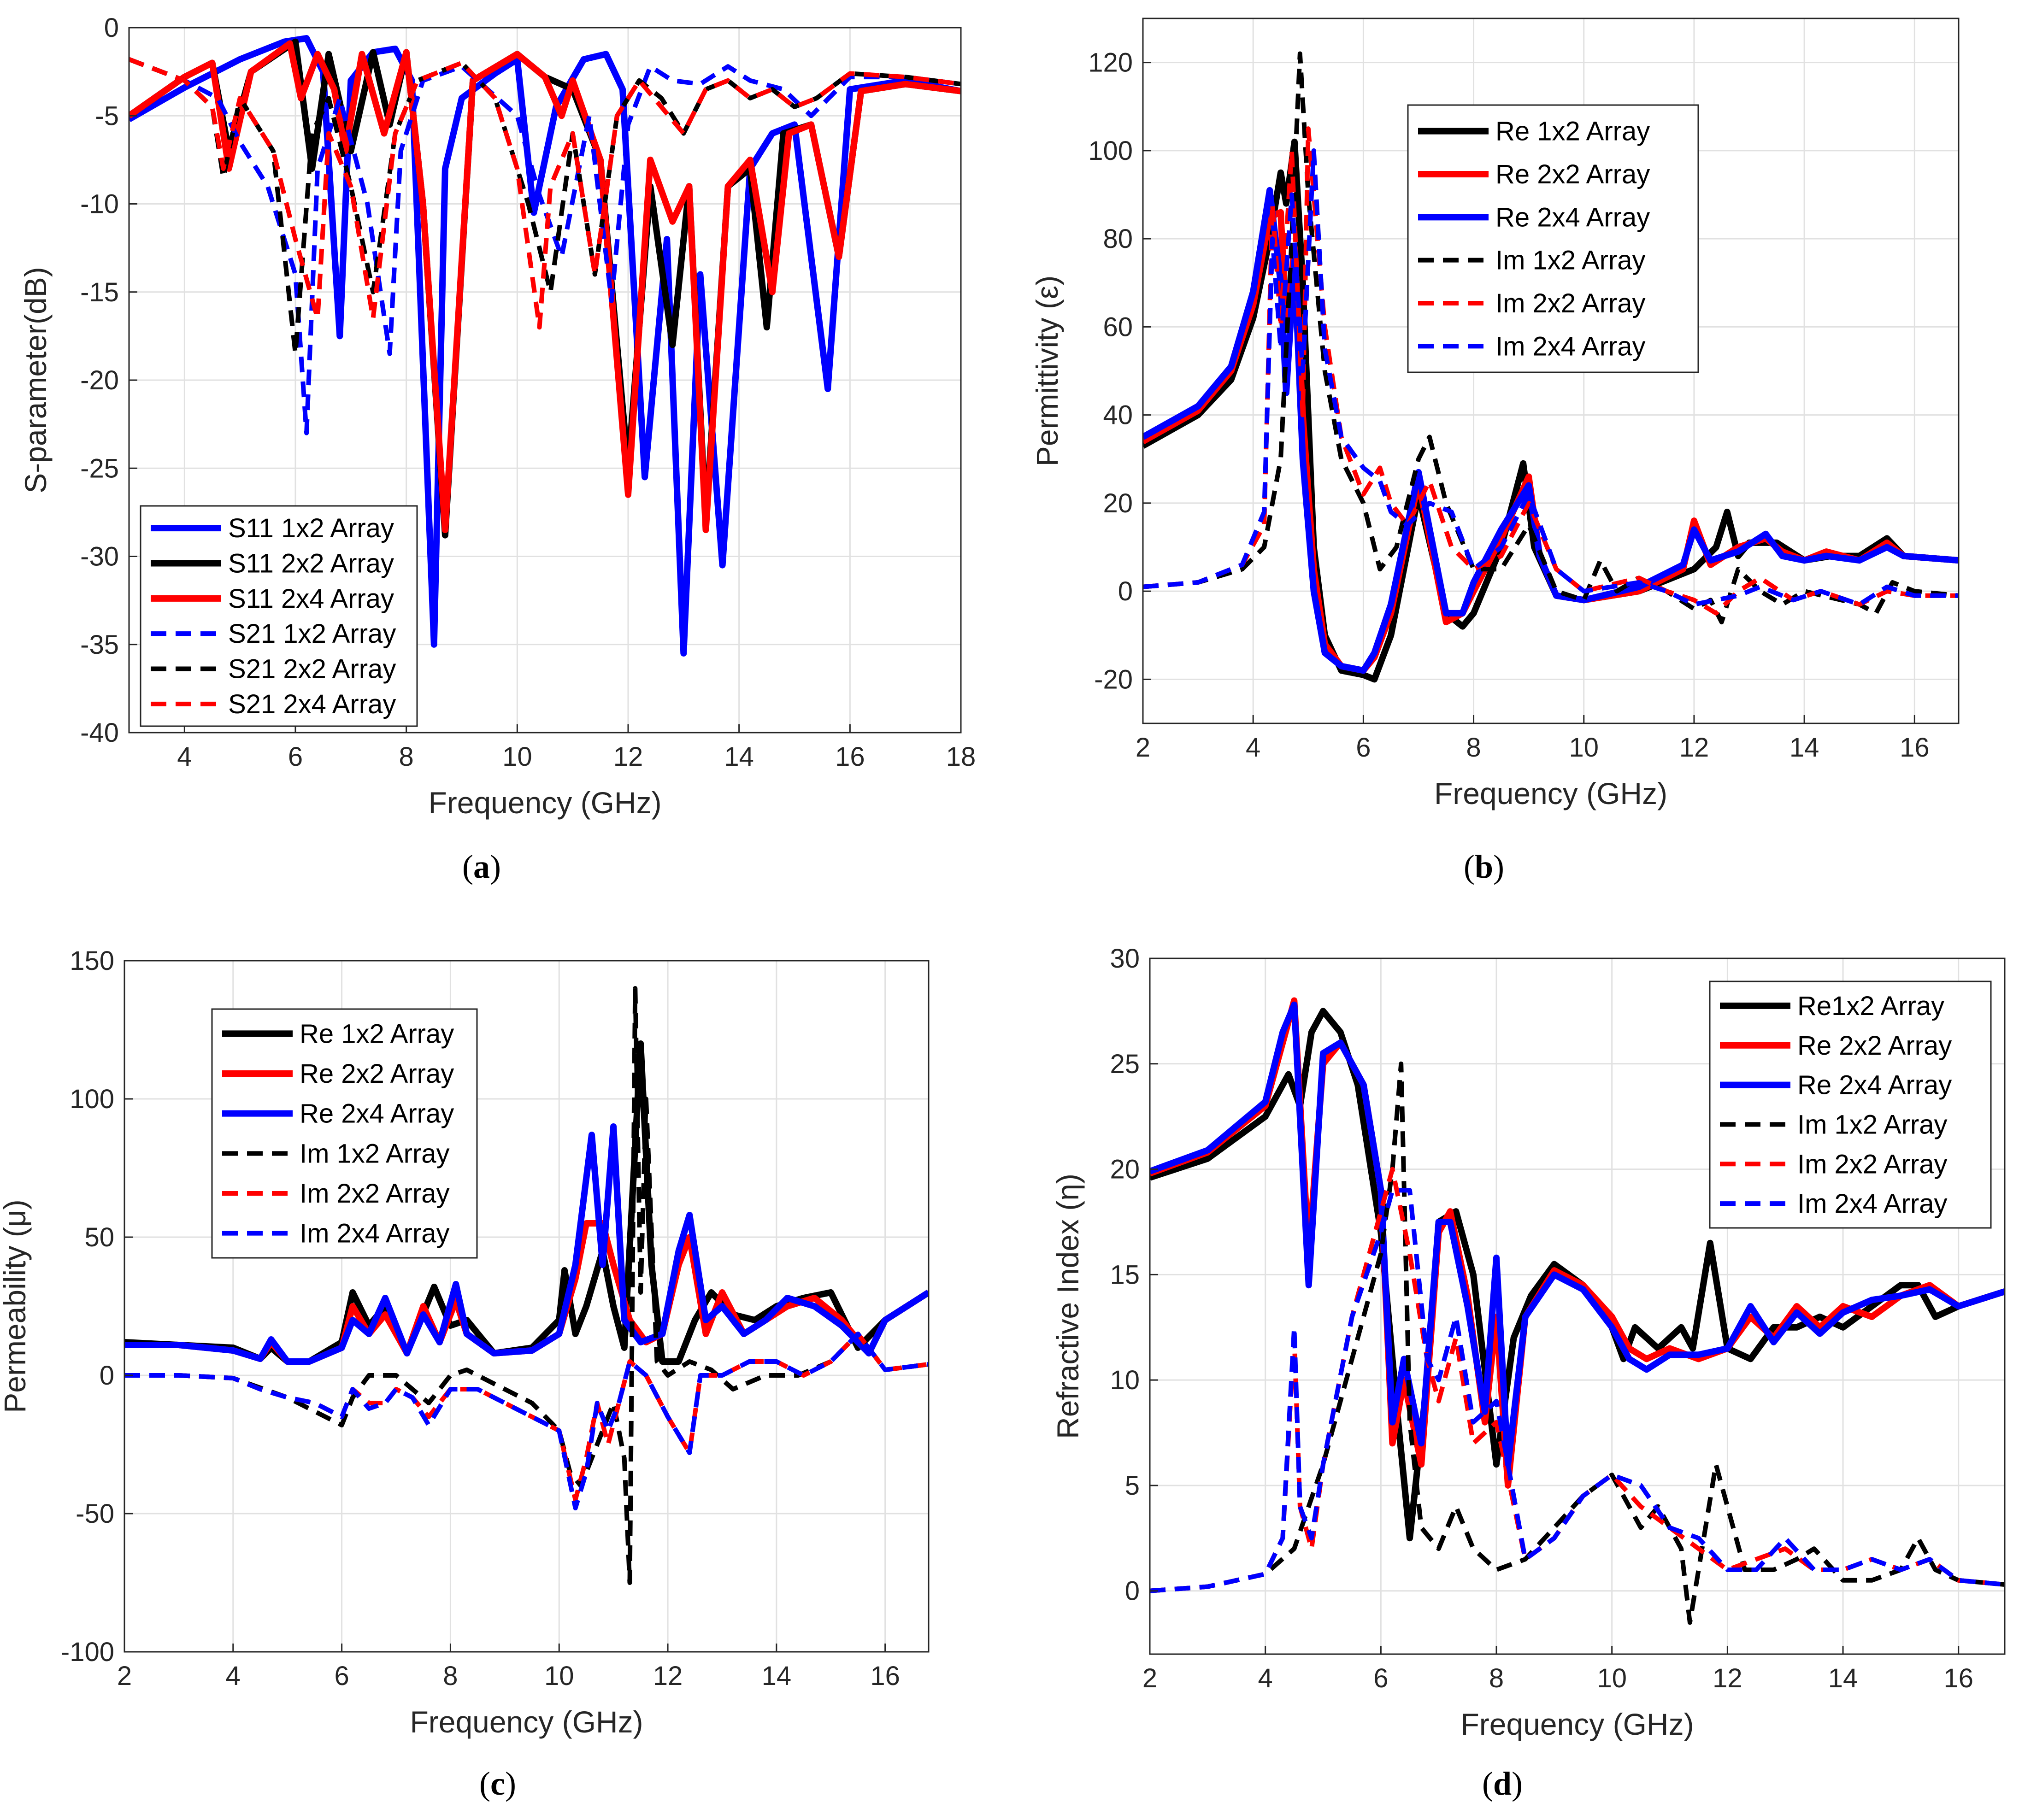  What do you see at coordinates (375, 1153) in the screenshot?
I see `legend-label: Im 1x2 Array` at bounding box center [375, 1153].